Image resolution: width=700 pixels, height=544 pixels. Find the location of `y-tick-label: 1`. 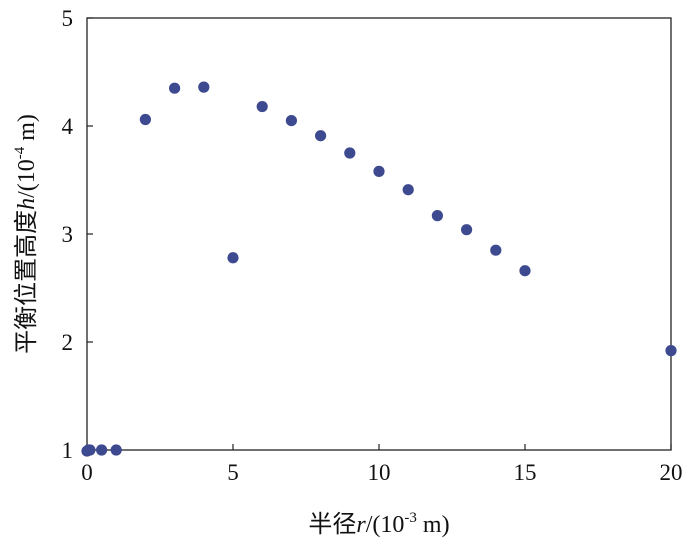

y-tick-label: 1 is located at coordinates (68, 450).